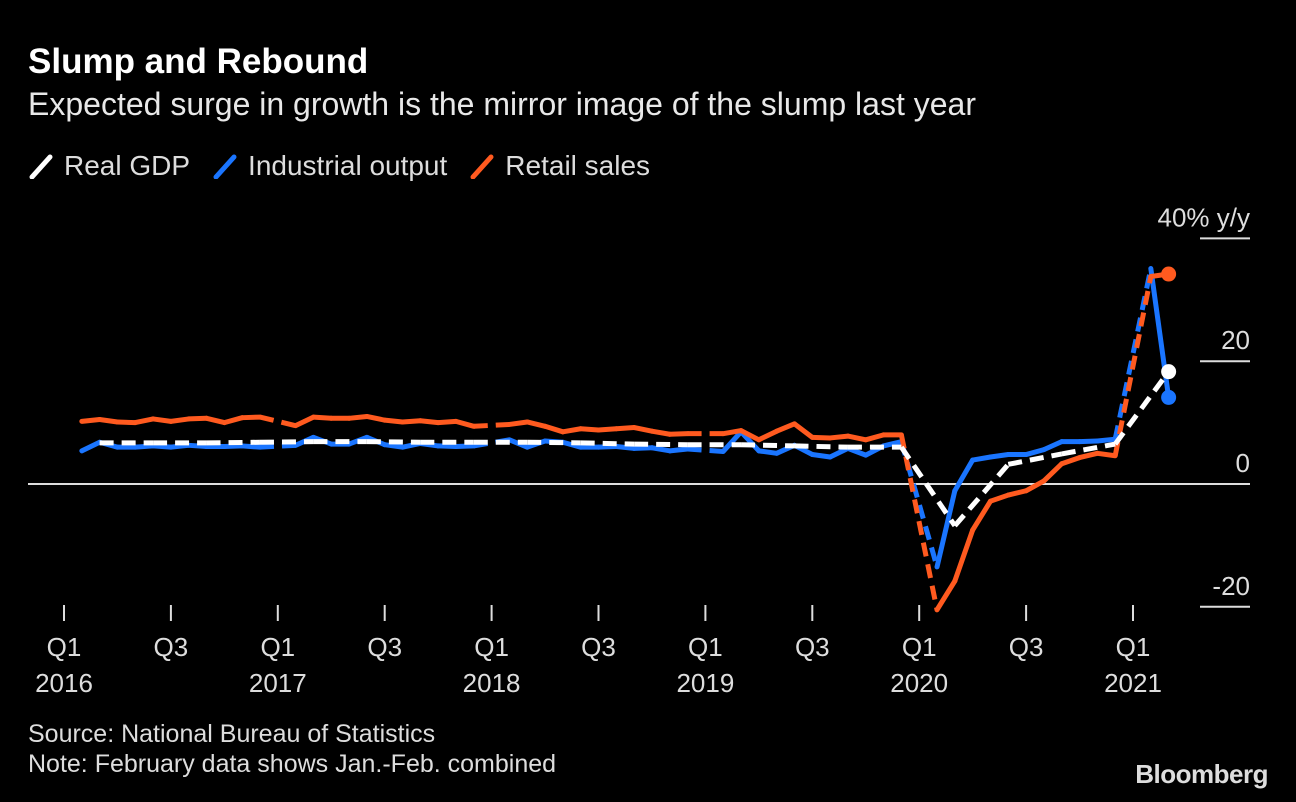 The width and height of the screenshot is (1296, 802). I want to click on legend-item-real-gdp: Real GDP, so click(109, 166).